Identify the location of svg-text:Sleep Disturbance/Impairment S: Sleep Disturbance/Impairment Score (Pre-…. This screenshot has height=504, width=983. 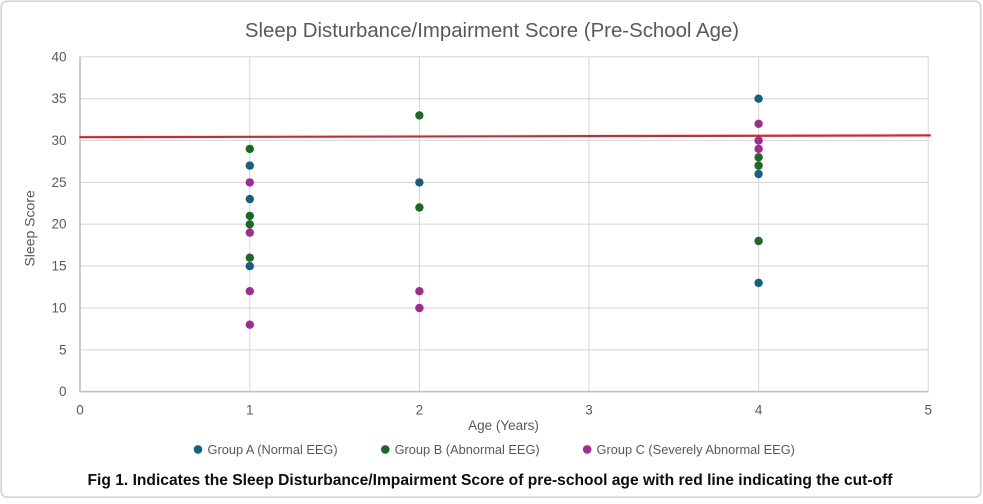
(492, 31).